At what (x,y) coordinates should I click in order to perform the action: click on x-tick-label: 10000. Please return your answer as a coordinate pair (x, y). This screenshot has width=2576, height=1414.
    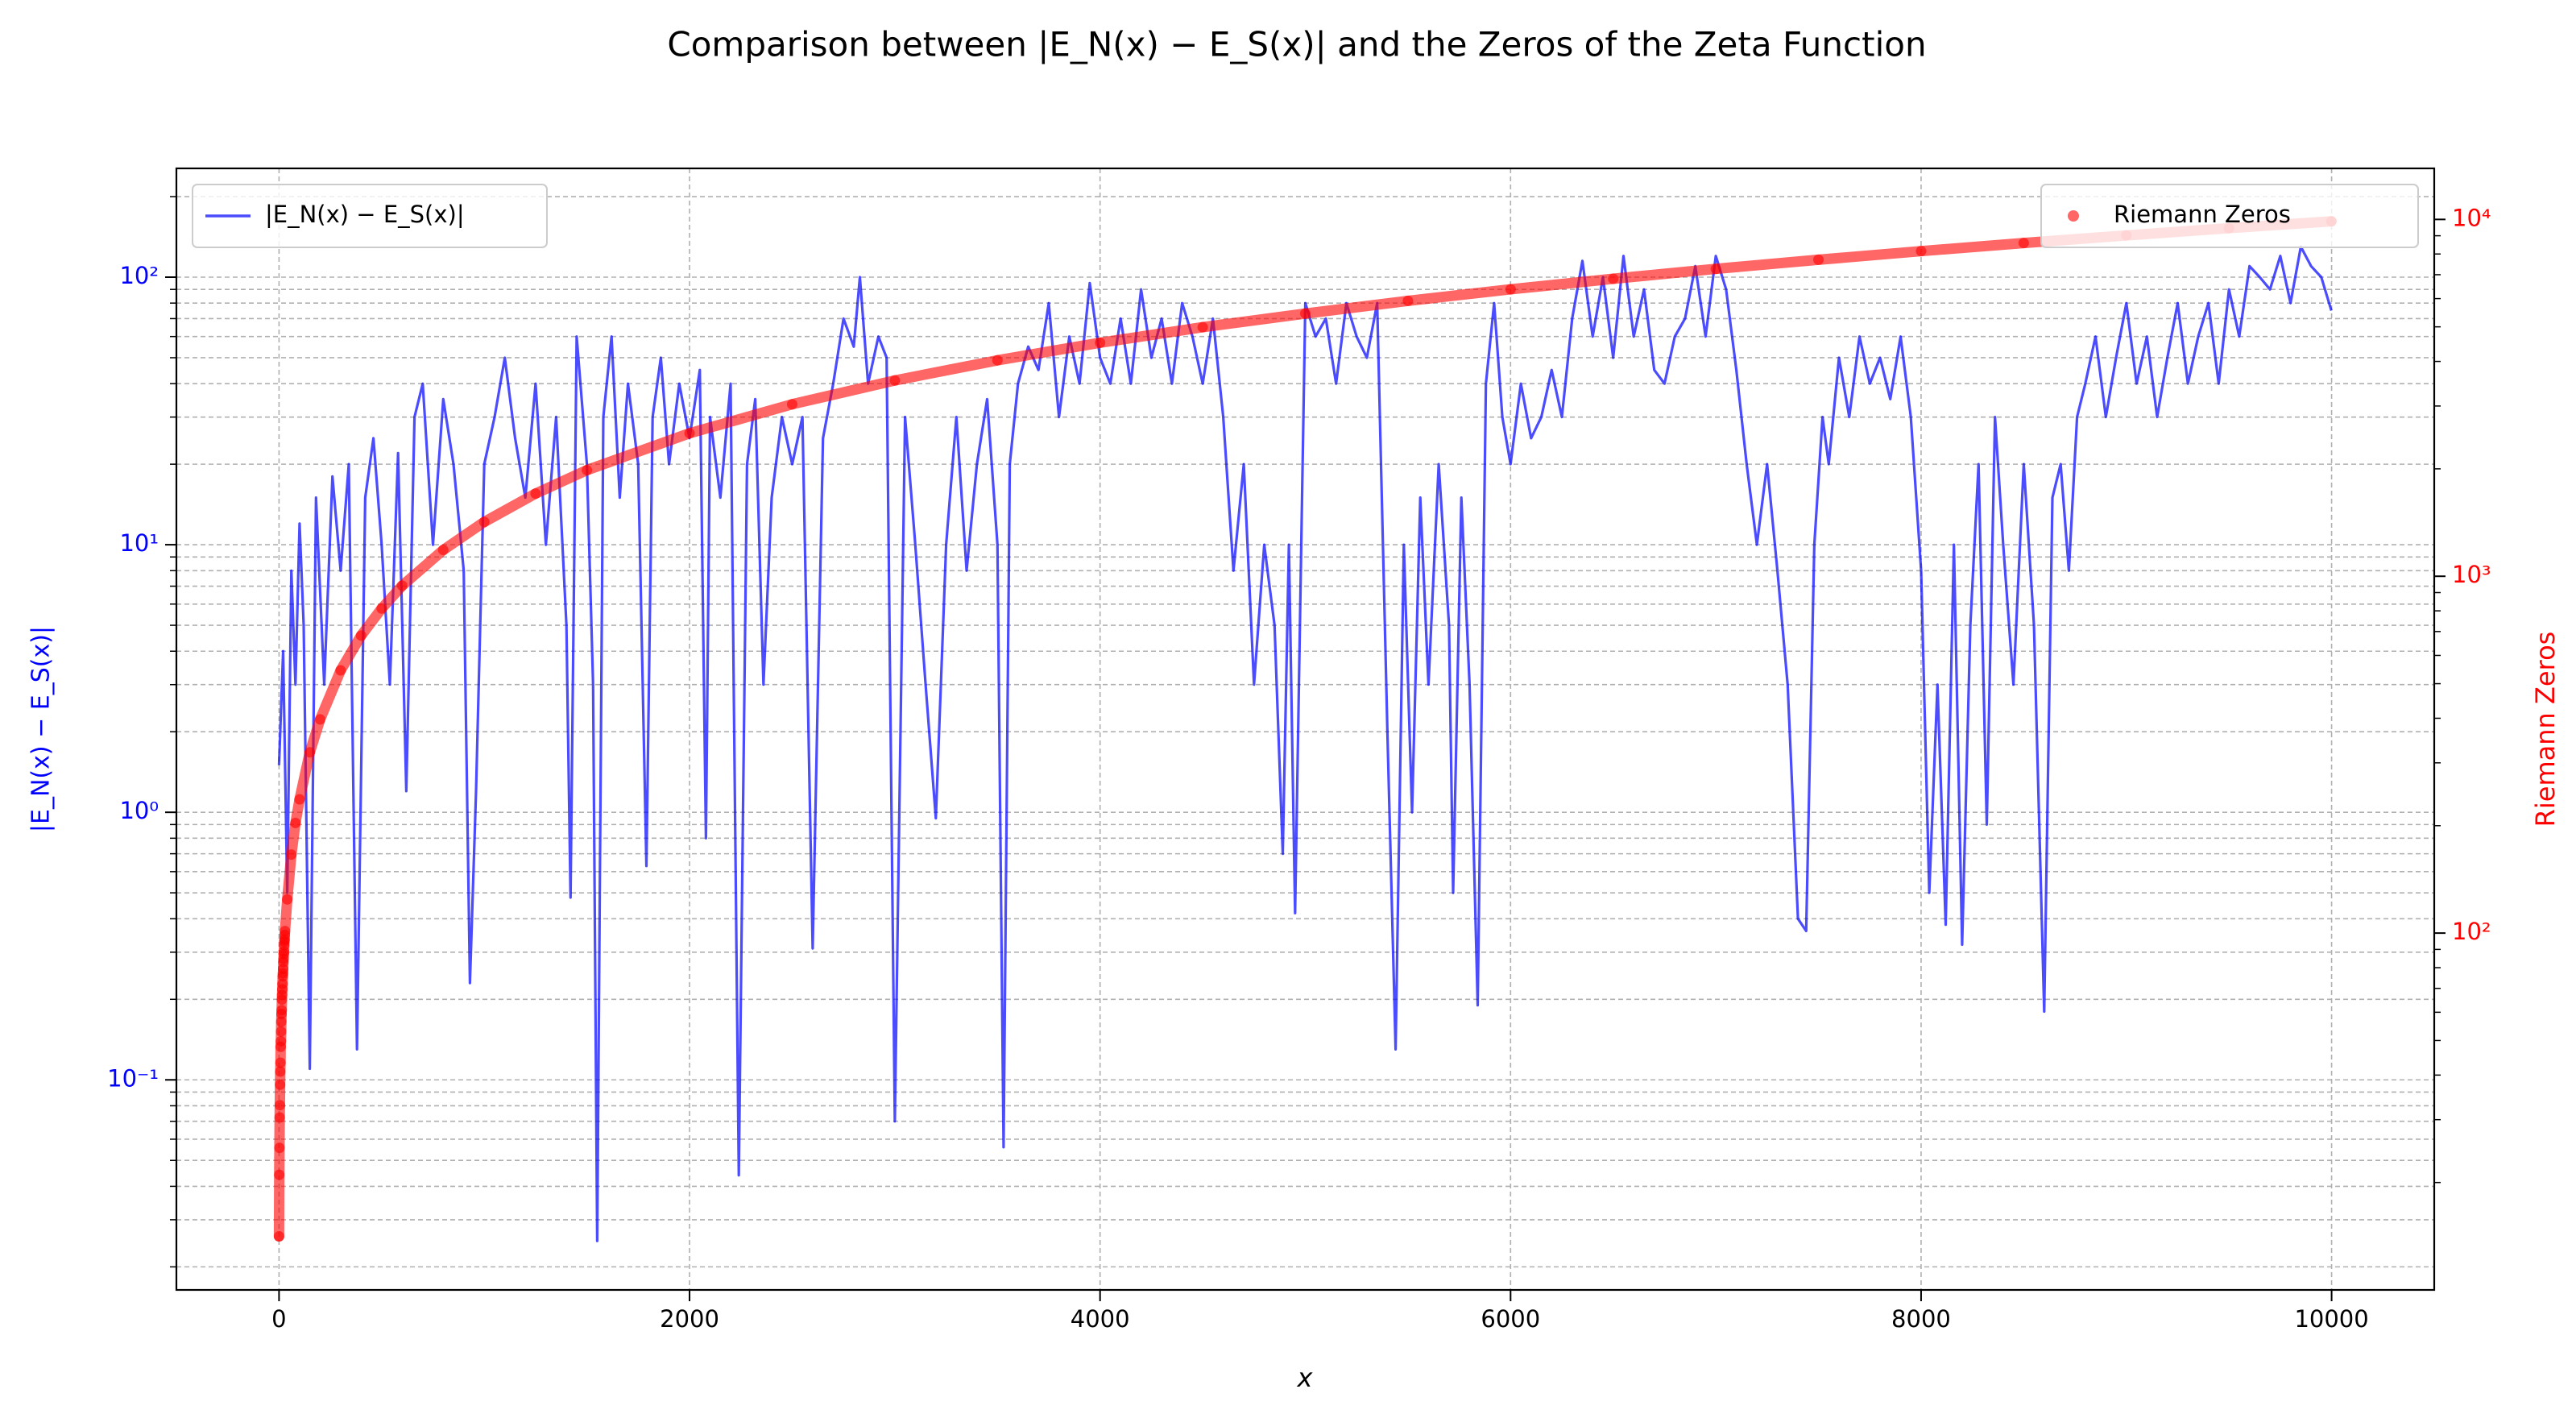
    Looking at the image, I should click on (2331, 1319).